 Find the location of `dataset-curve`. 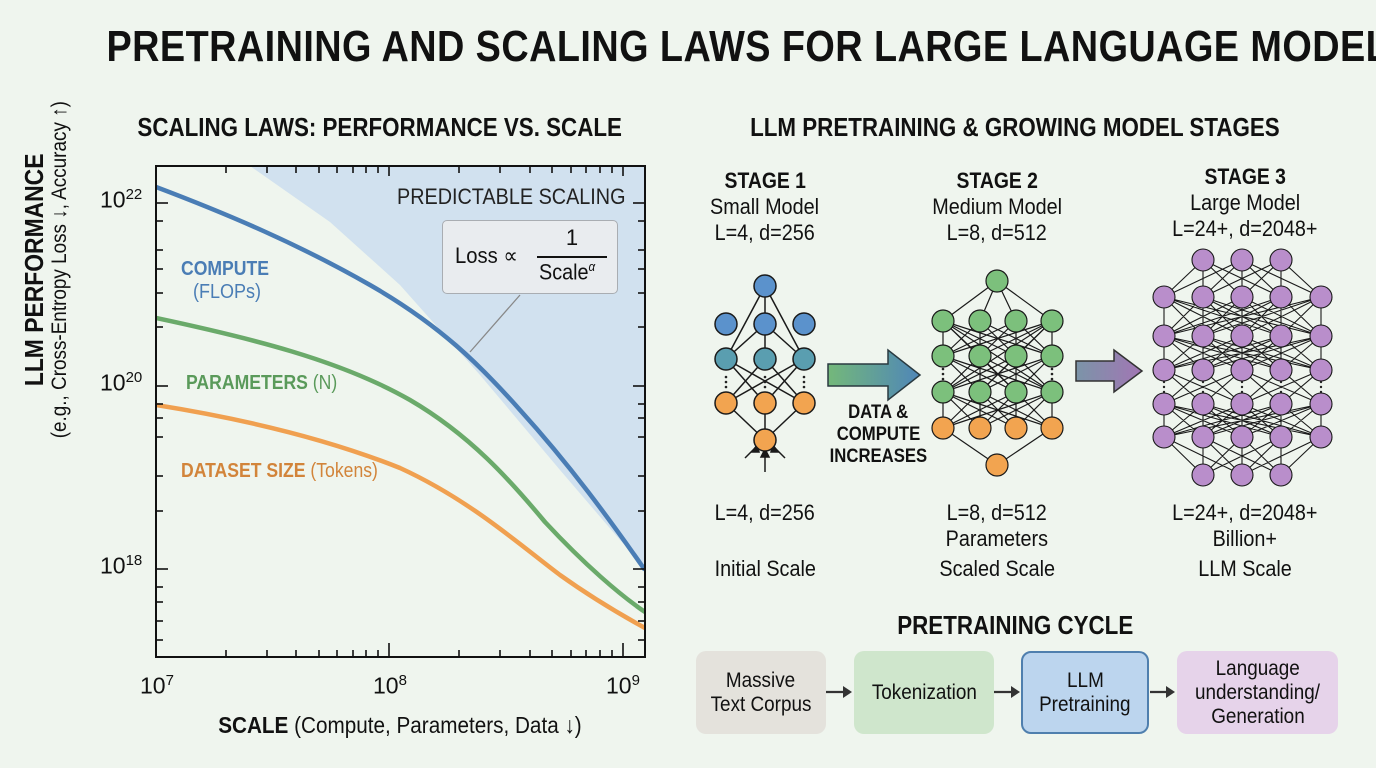

dataset-curve is located at coordinates (400, 516).